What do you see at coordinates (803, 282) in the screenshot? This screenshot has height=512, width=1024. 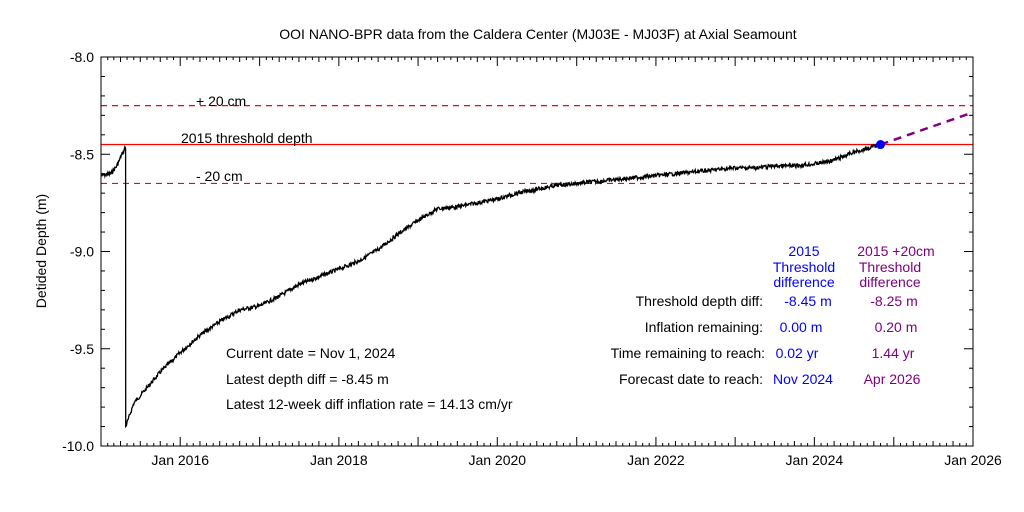 I see `col1-header-line3: difference` at bounding box center [803, 282].